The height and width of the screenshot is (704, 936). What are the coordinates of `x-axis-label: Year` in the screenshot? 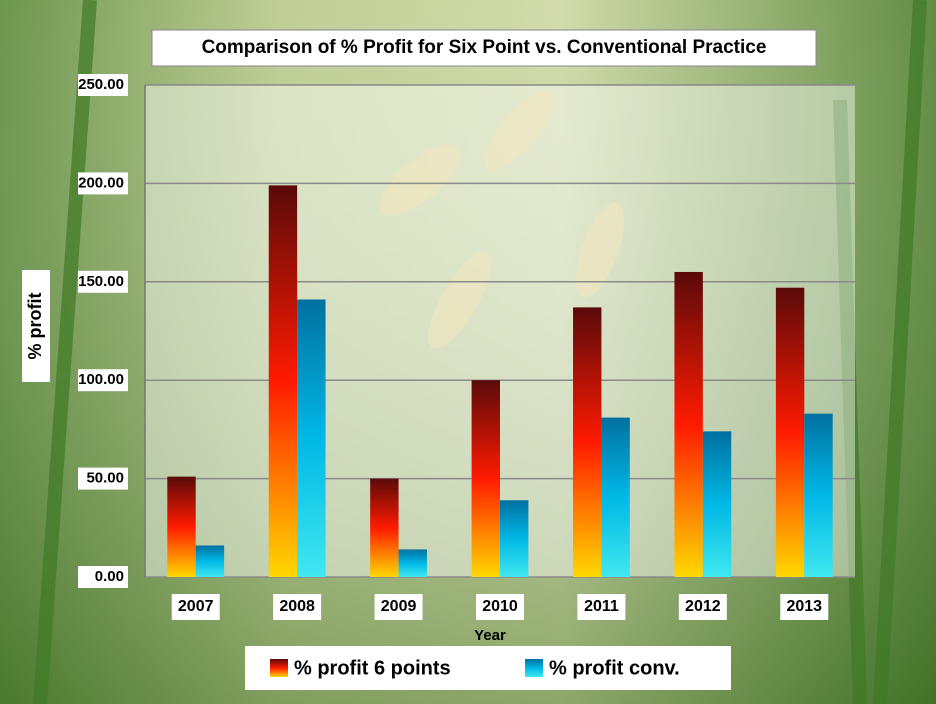 It's located at (490, 635).